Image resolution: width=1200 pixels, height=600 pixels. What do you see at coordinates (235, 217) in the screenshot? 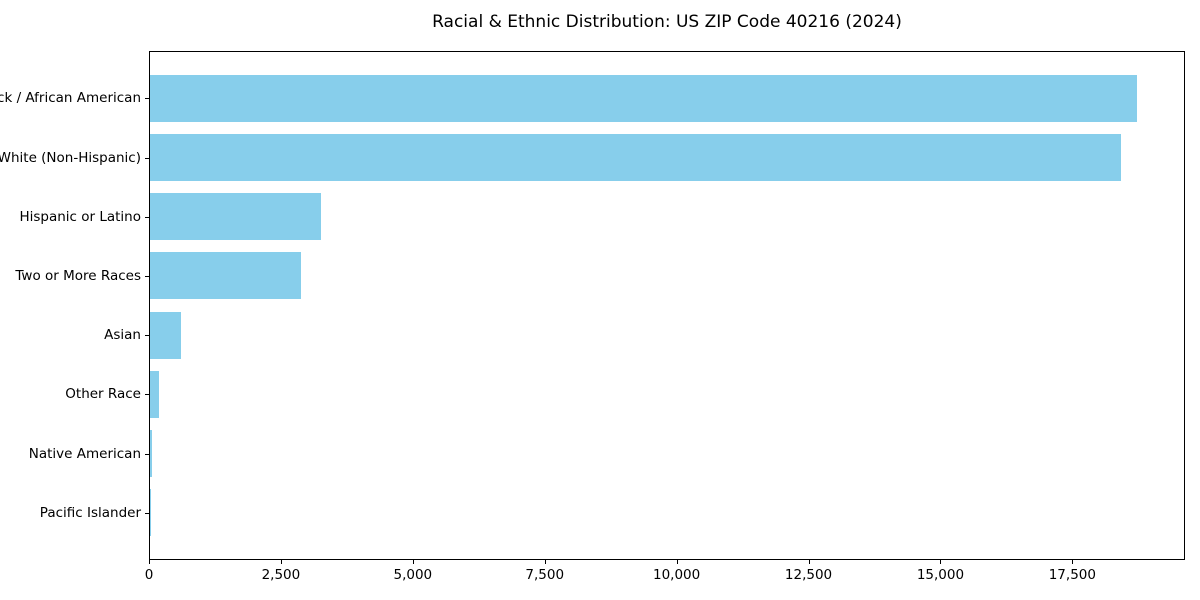
I see `bar-hispanic-or-latino` at bounding box center [235, 217].